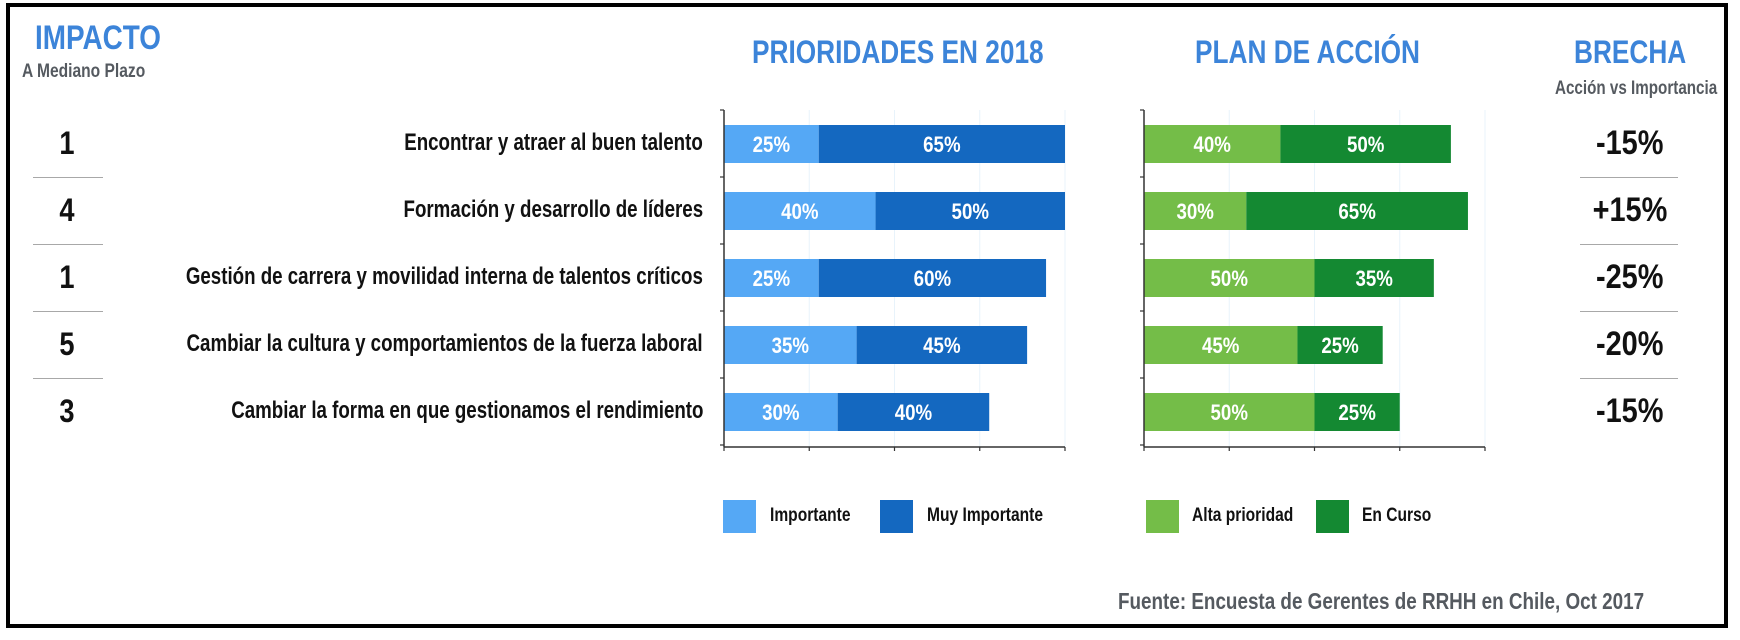 This screenshot has width=1740, height=640. I want to click on impact-rank: 3, so click(67, 411).